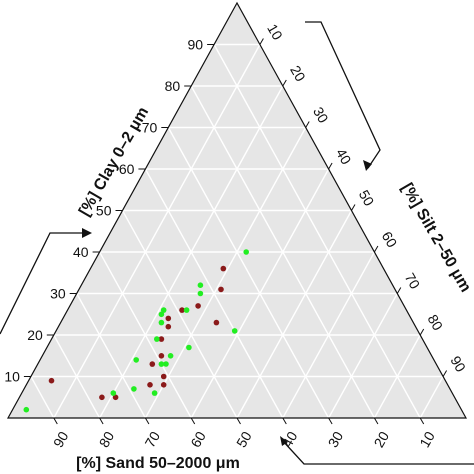  Describe the element at coordinates (35, 335) in the screenshot. I see `clay-tick-label: 20` at that location.